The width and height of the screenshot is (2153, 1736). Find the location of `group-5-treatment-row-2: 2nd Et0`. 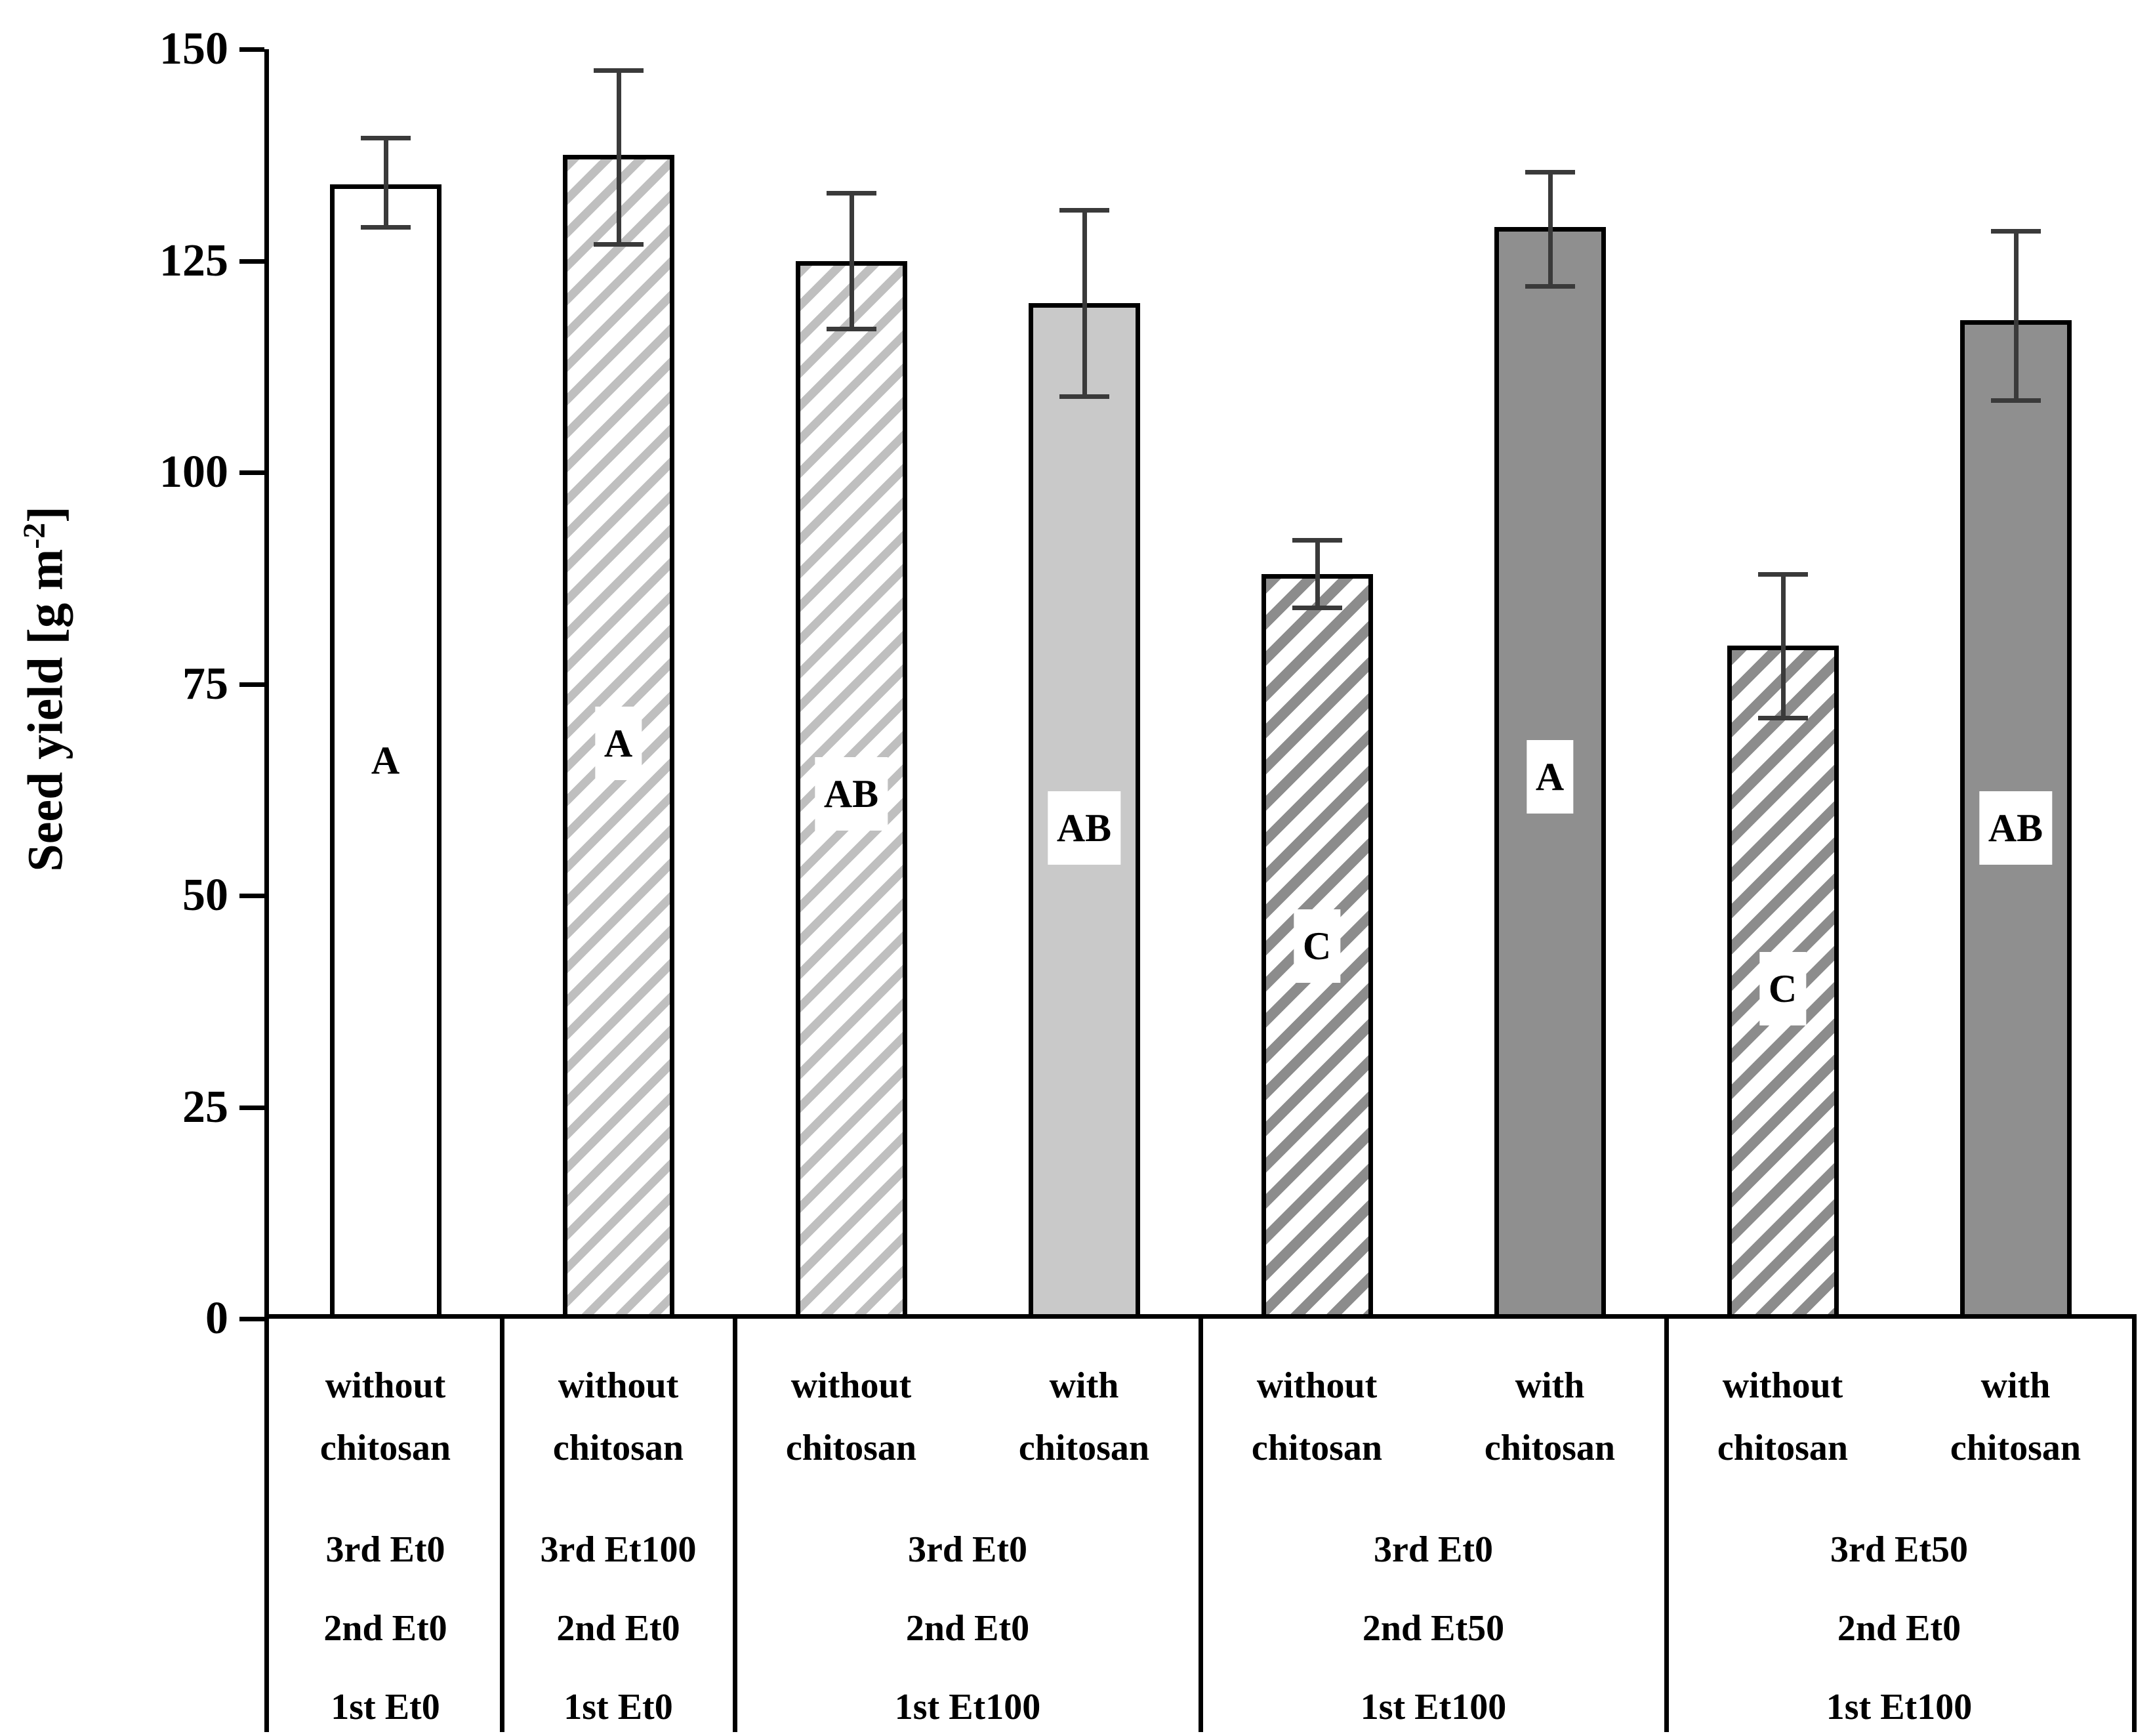

group-5-treatment-row-2: 2nd Et0 is located at coordinates (1899, 1628).